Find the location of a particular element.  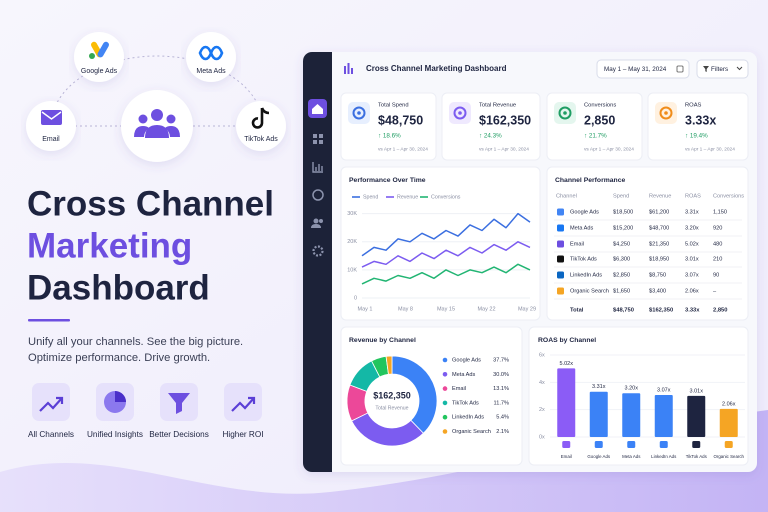

table-cell: $21,350 is located at coordinates (659, 244).